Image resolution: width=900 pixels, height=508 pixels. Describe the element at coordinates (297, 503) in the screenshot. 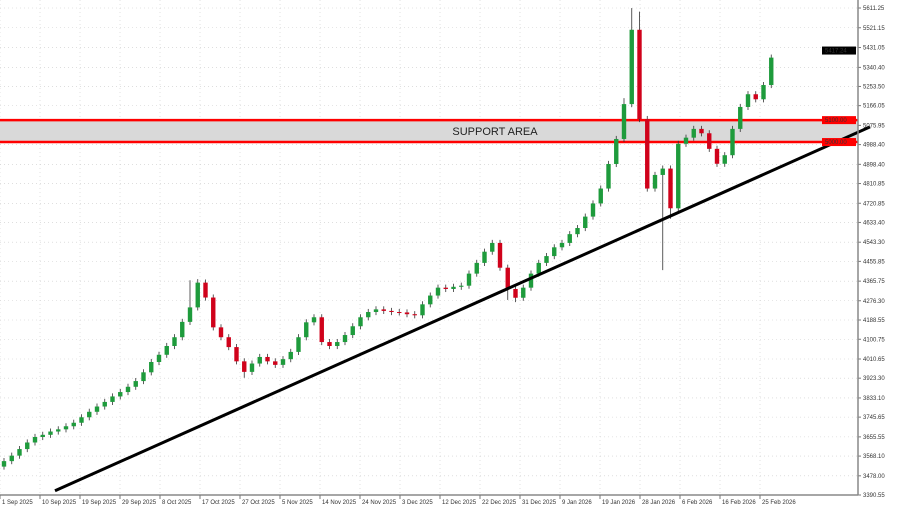

I see `x-tick-label: 5 Nov 2025` at that location.